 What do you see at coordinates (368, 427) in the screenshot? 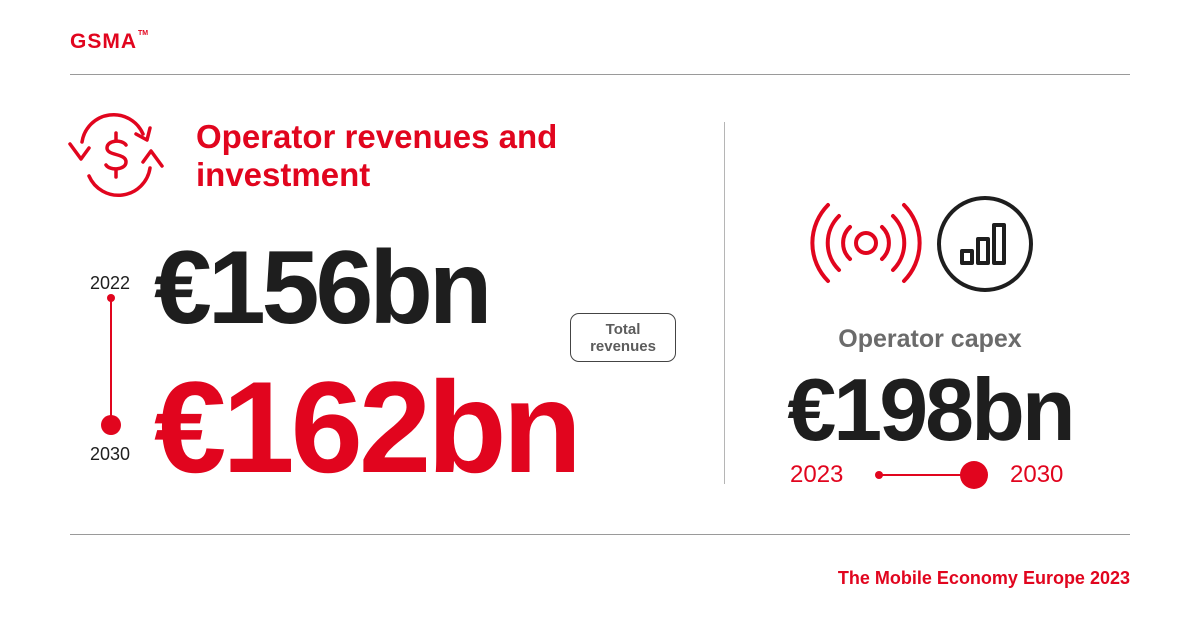
I see `revenue-2030-value: €162bn` at bounding box center [368, 427].